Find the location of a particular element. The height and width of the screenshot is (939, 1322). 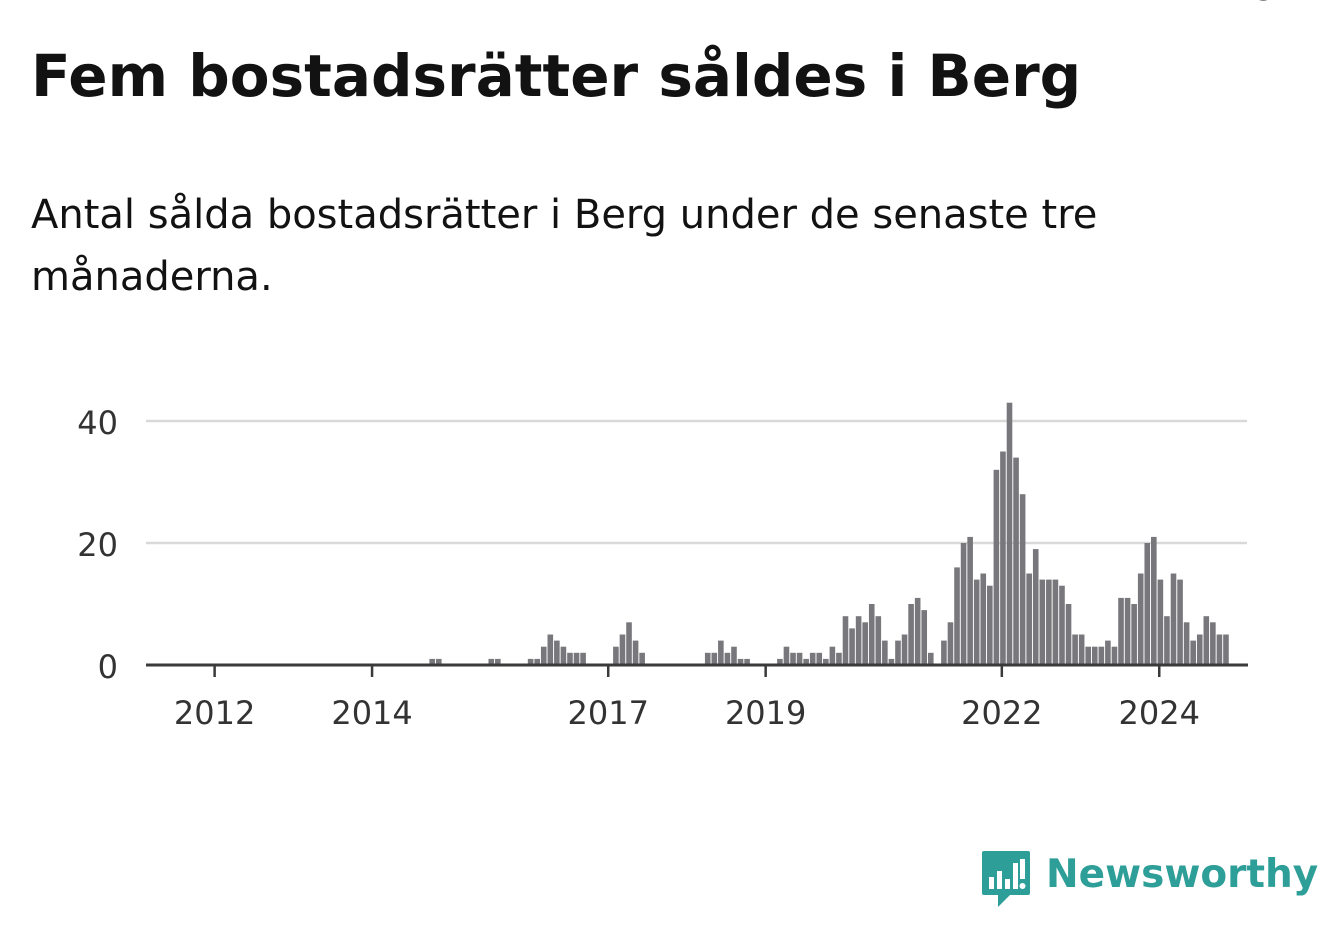

x-tick-label: 2012 is located at coordinates (214, 713).